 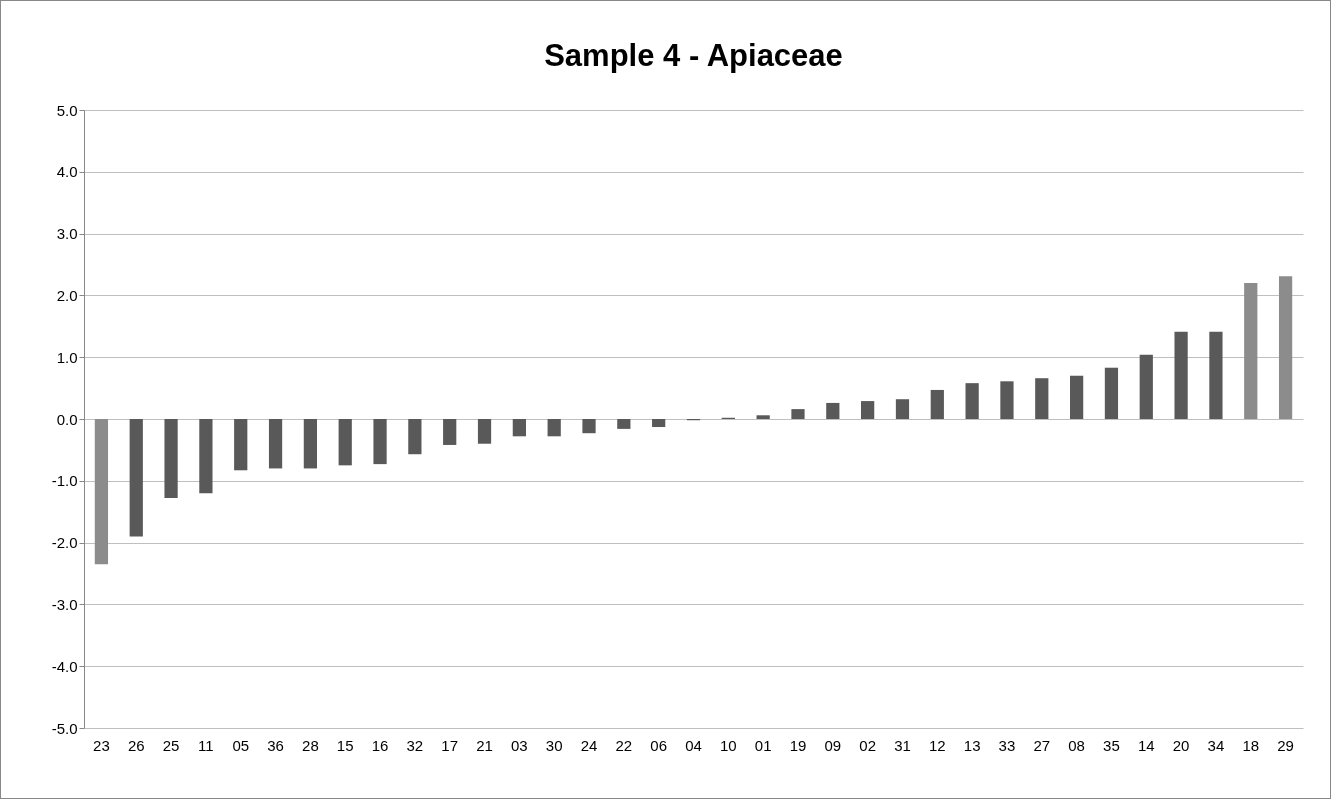 What do you see at coordinates (64, 481) in the screenshot?
I see `y-tick-label: -1.0` at bounding box center [64, 481].